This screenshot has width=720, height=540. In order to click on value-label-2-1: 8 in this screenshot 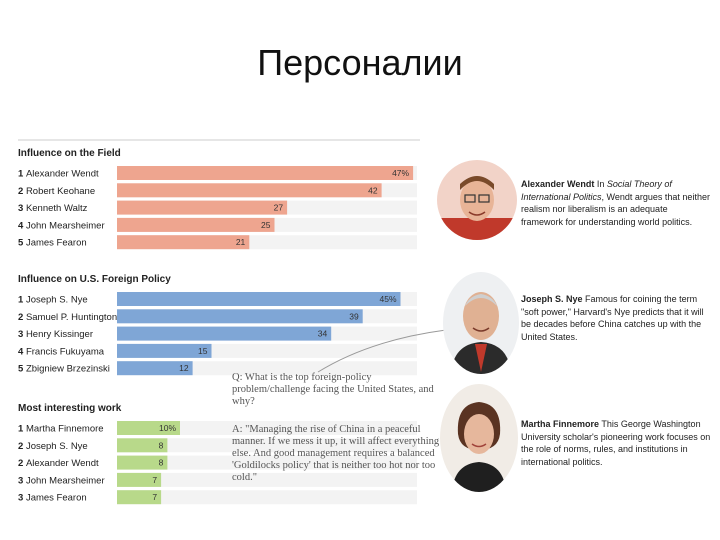, I will do `click(161, 445)`.